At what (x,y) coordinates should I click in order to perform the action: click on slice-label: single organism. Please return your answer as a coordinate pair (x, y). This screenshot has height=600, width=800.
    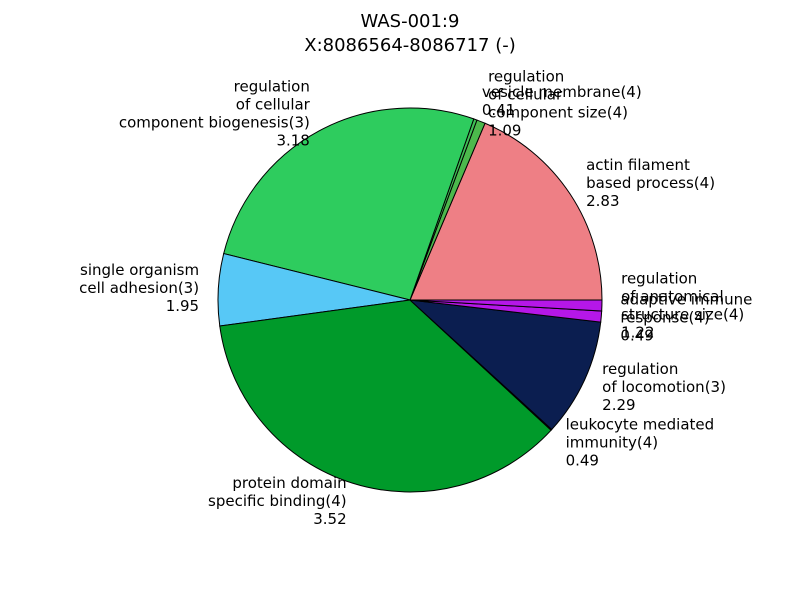
    Looking at the image, I should click on (139, 270).